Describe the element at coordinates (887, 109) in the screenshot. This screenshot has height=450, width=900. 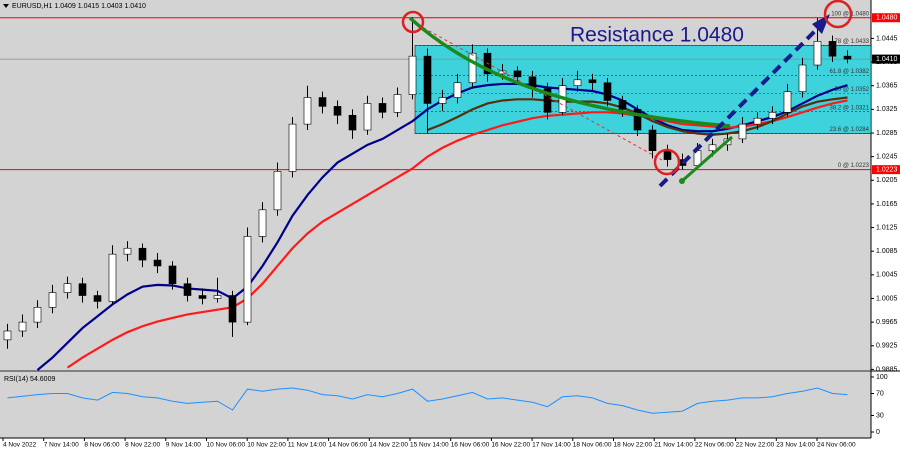
I see `y-tick-label: 1.0325` at that location.